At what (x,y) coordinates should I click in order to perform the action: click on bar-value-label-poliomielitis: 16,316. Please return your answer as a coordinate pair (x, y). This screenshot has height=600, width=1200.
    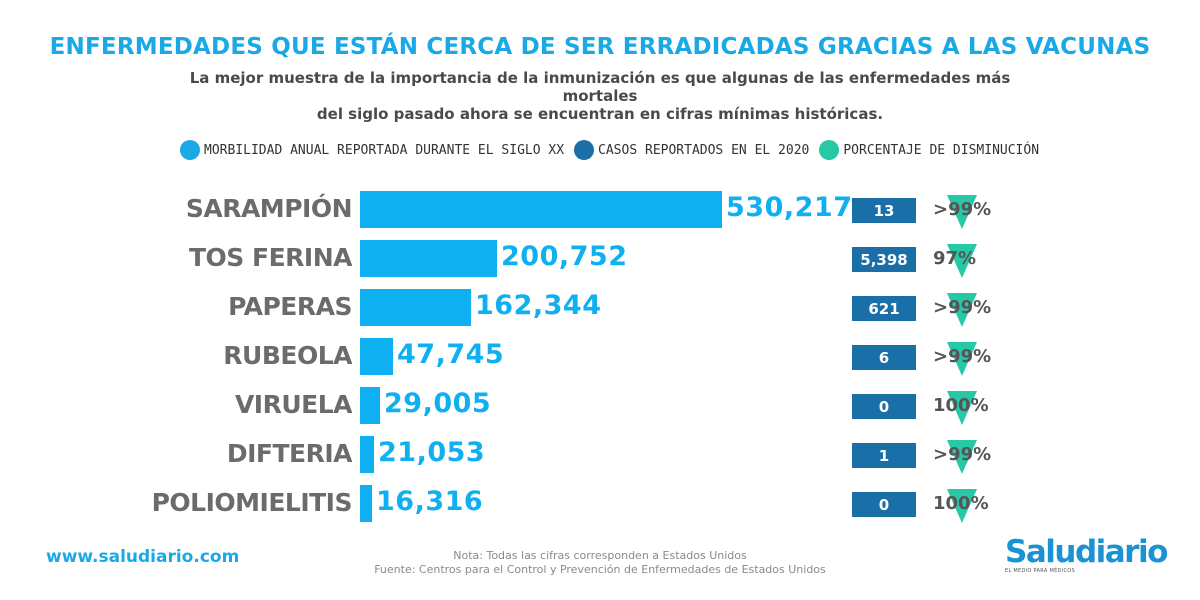
    Looking at the image, I should click on (430, 501).